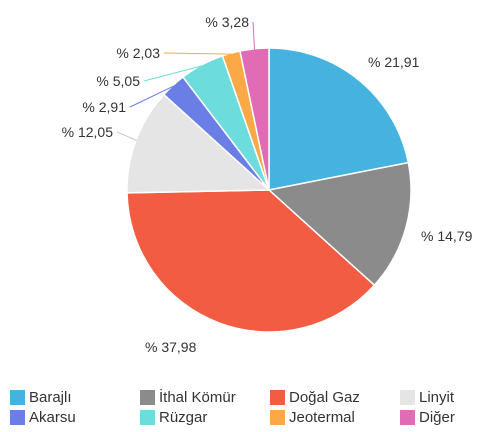  I want to click on legend-label: Doğal Gaz, so click(324, 397).